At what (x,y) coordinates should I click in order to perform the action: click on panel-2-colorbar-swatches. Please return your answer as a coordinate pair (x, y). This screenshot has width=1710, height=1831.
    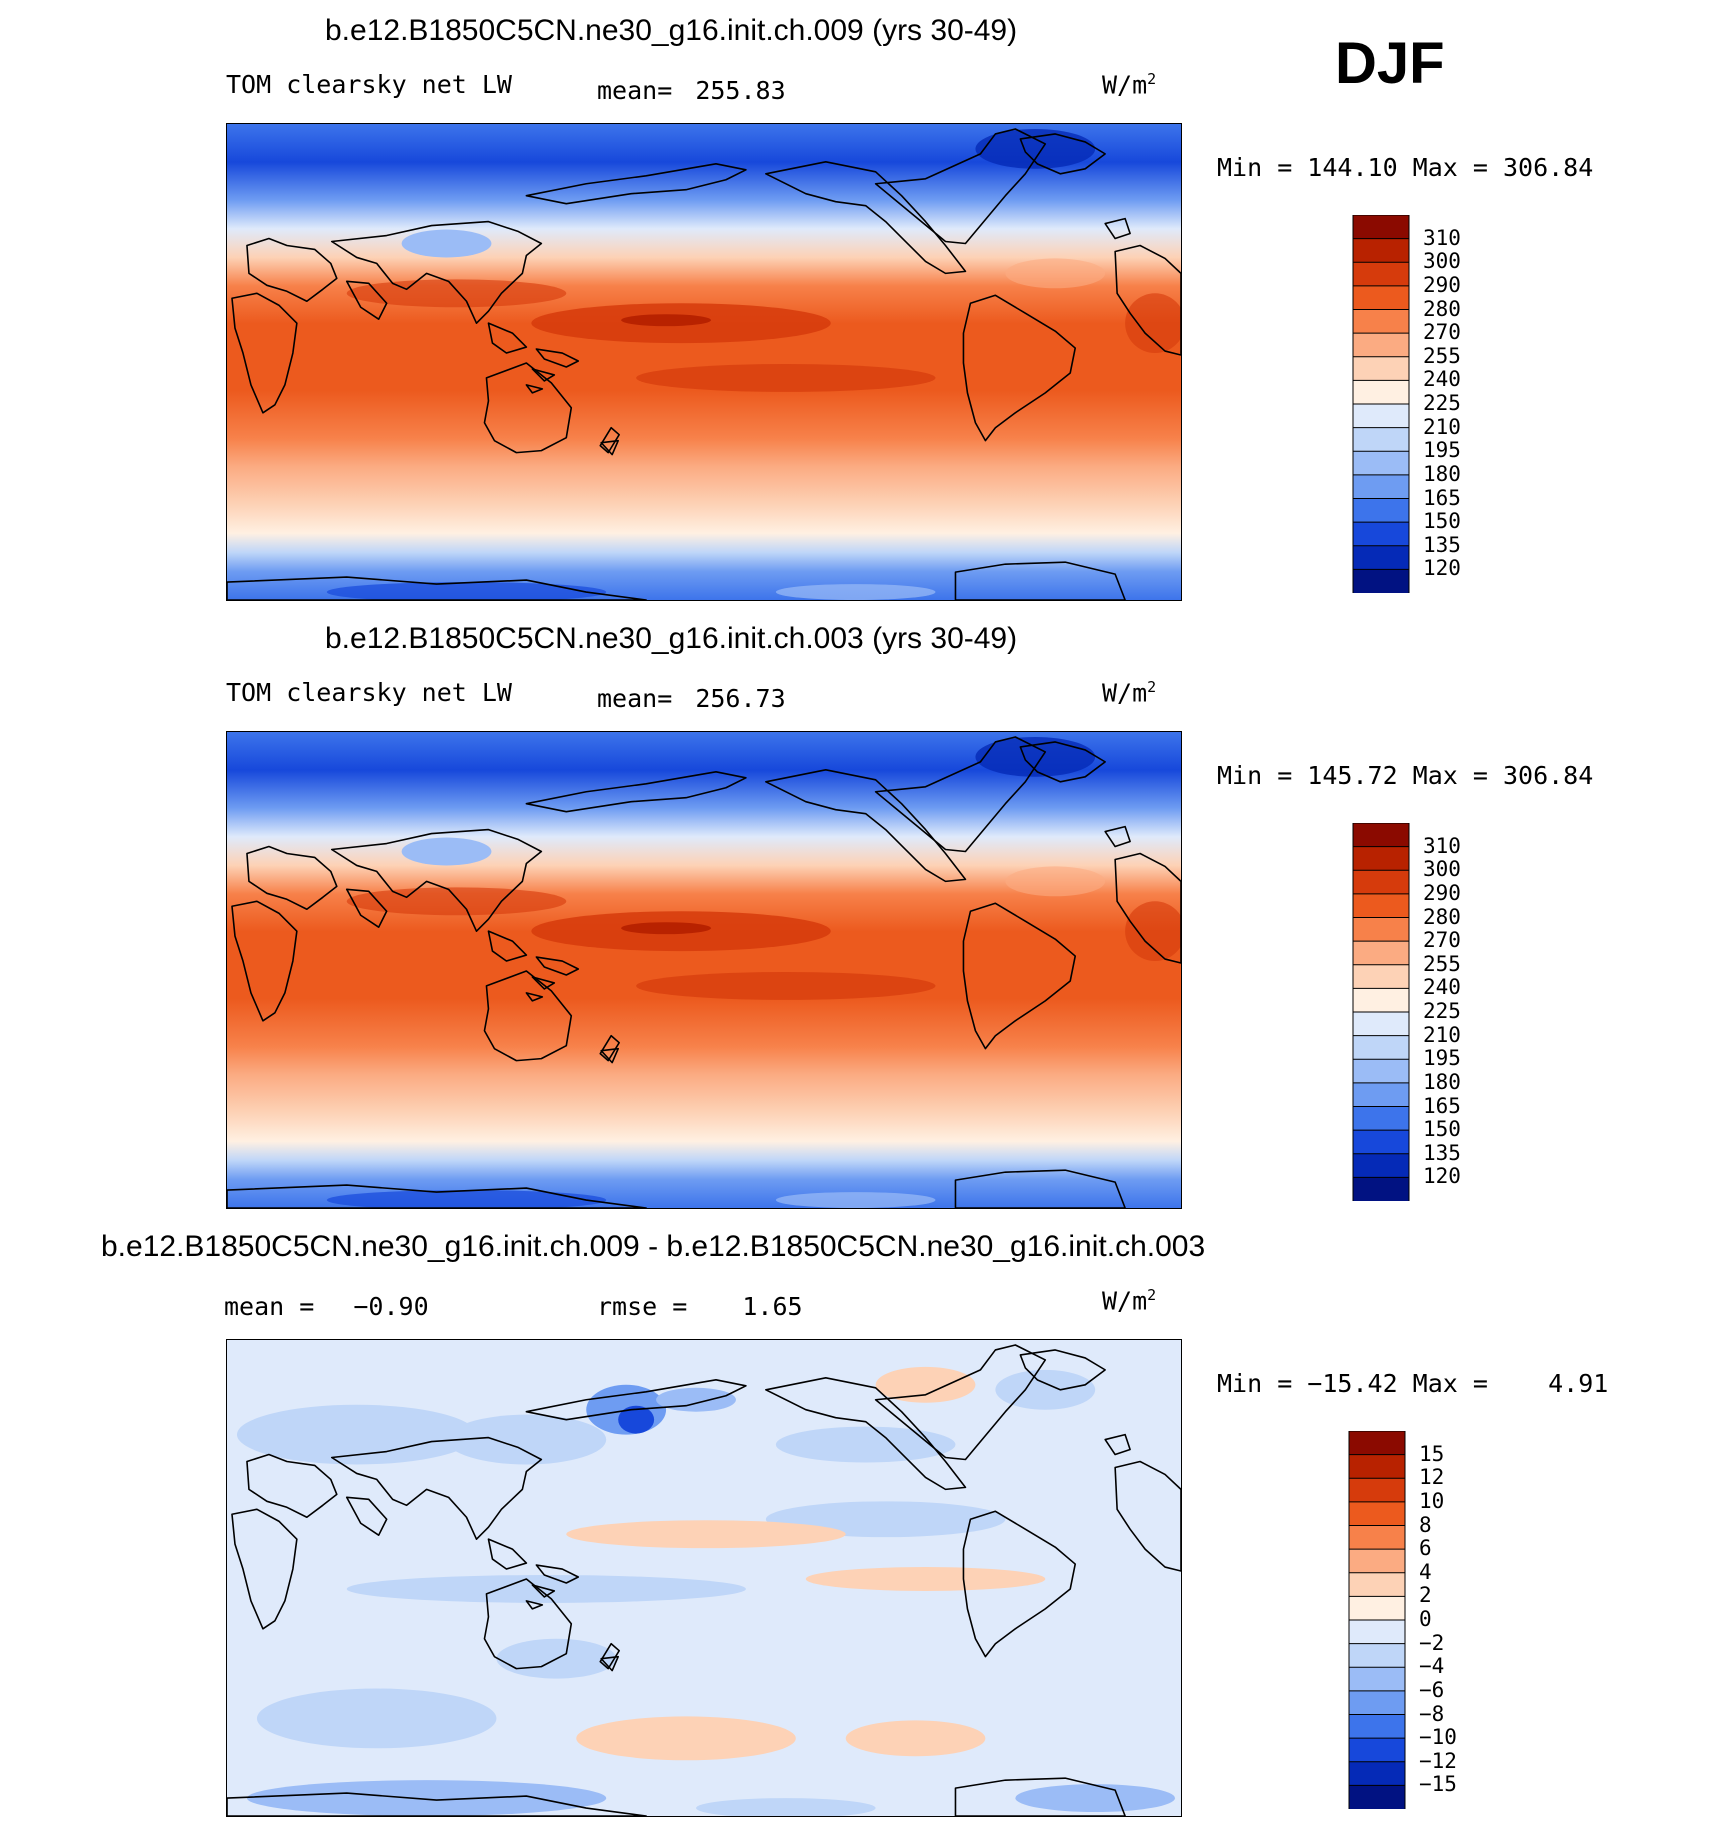
    Looking at the image, I should click on (1381, 1012).